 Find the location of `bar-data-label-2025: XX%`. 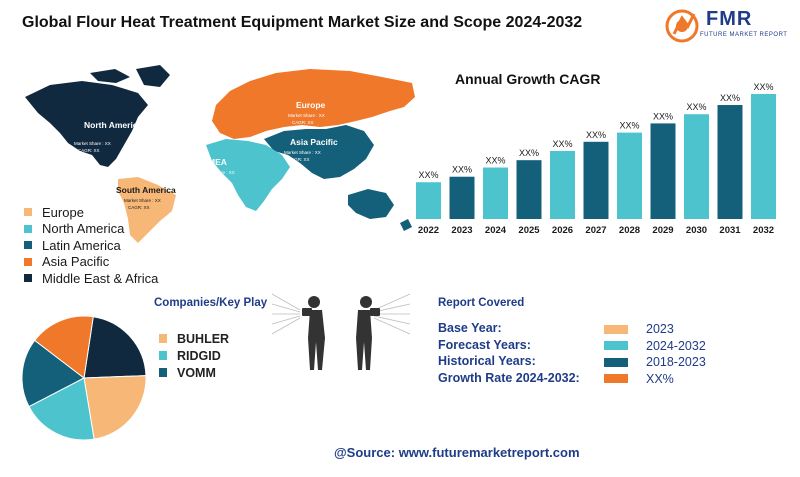

bar-data-label-2025: XX% is located at coordinates (529, 153).